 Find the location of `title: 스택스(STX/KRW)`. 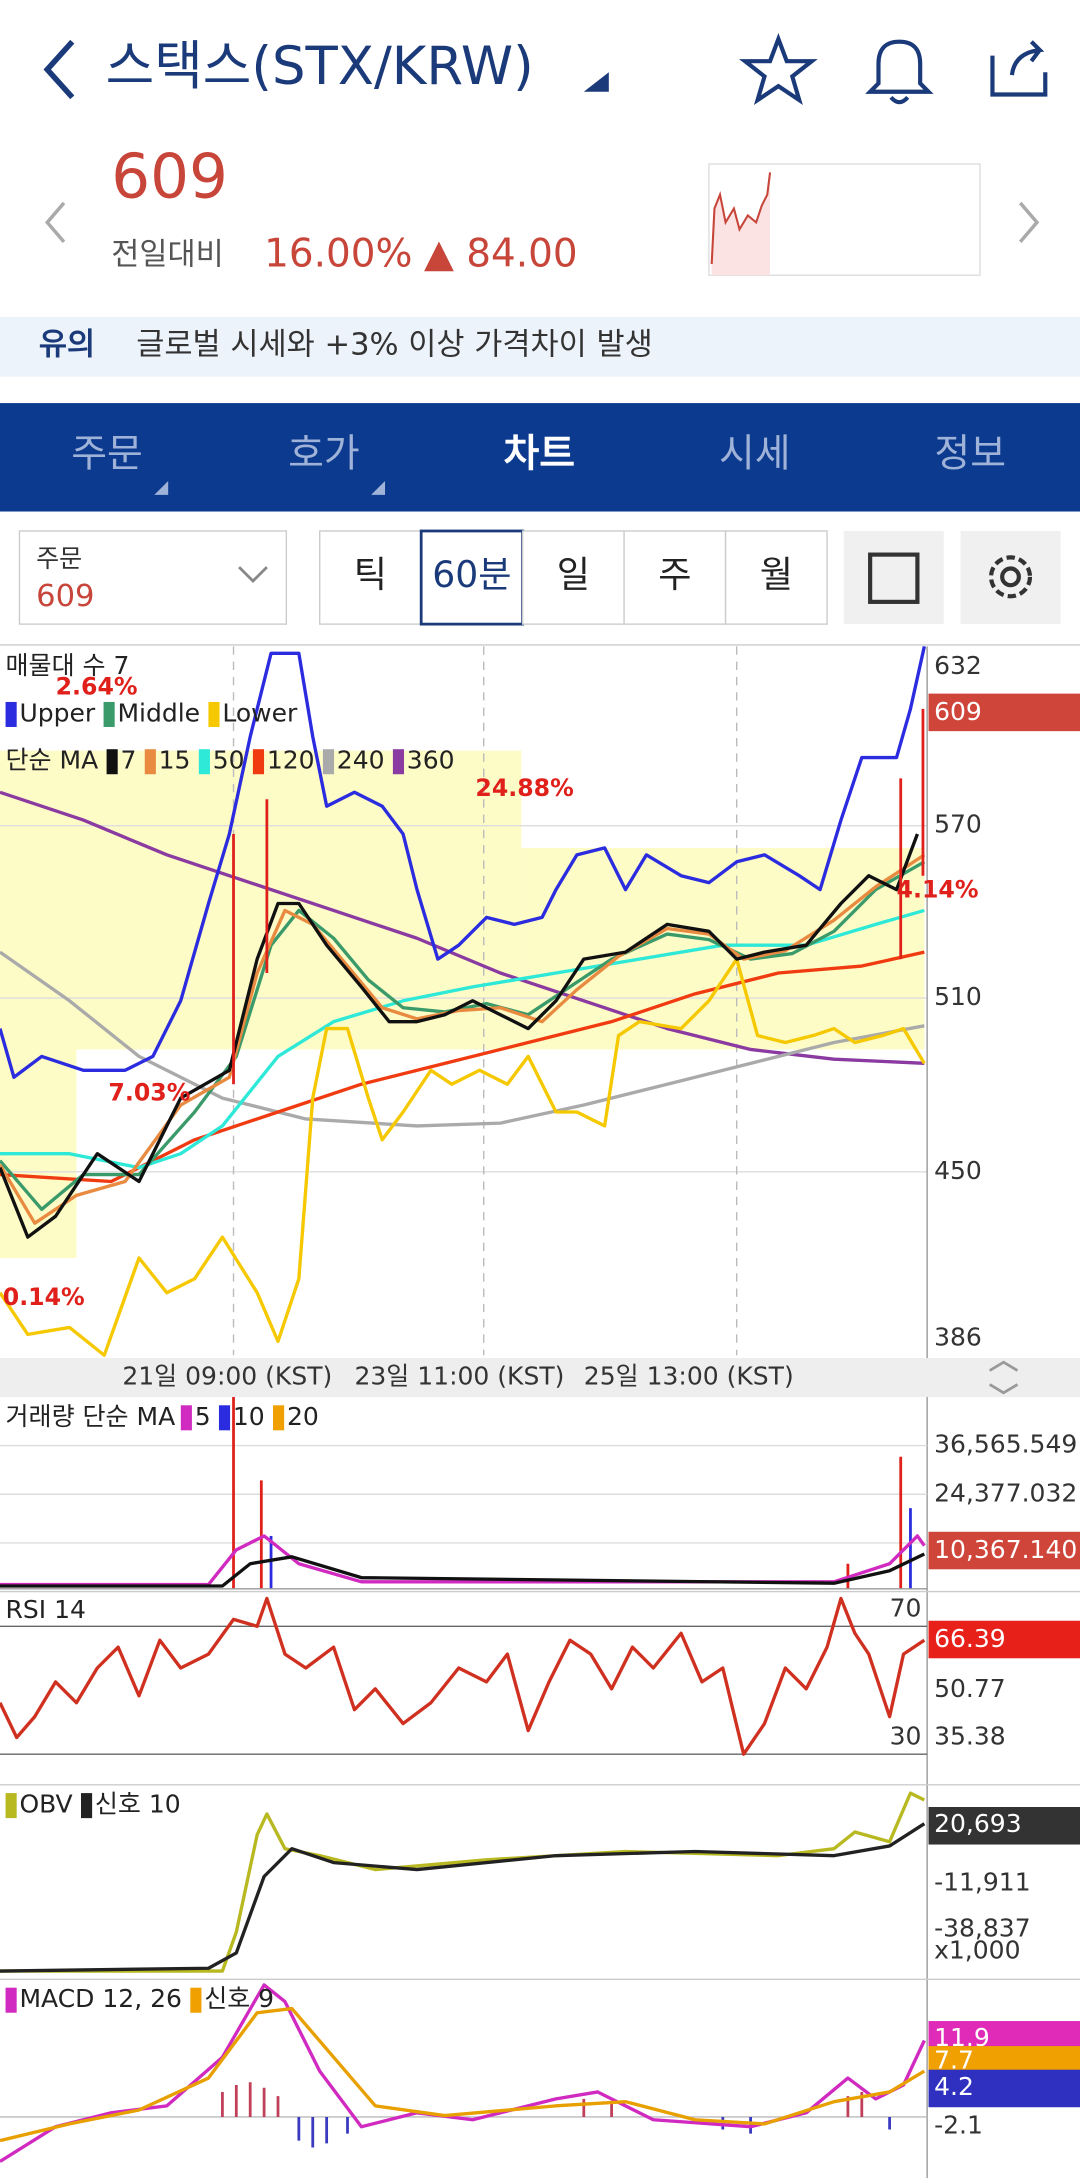

title: 스택스(STX/KRW) is located at coordinates (320, 66).